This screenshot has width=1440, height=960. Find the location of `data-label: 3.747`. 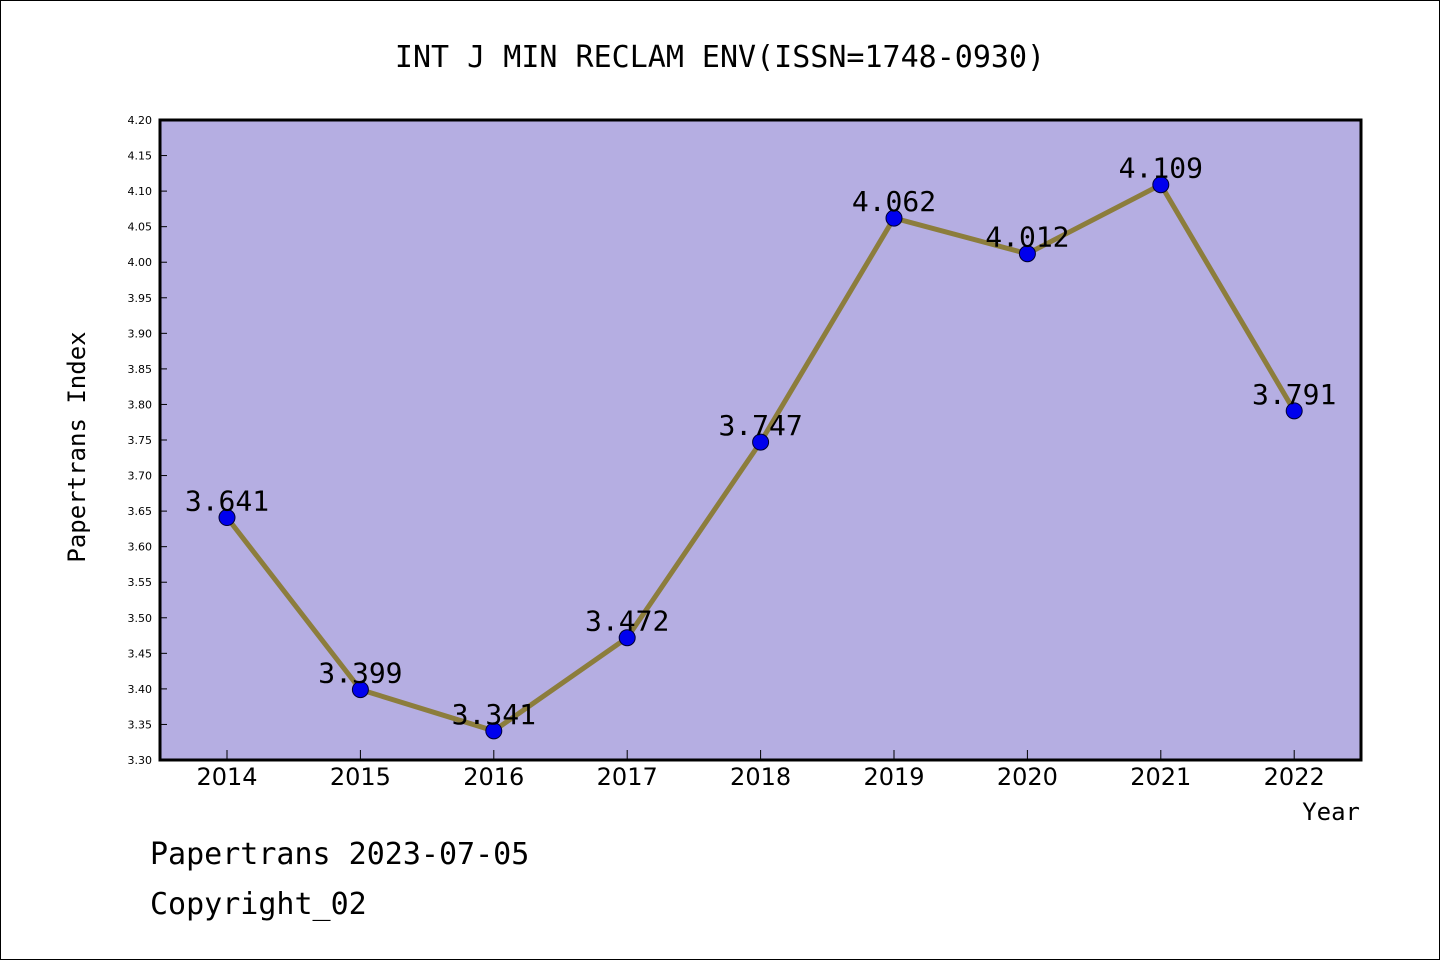

data-label: 3.747 is located at coordinates (760, 425).